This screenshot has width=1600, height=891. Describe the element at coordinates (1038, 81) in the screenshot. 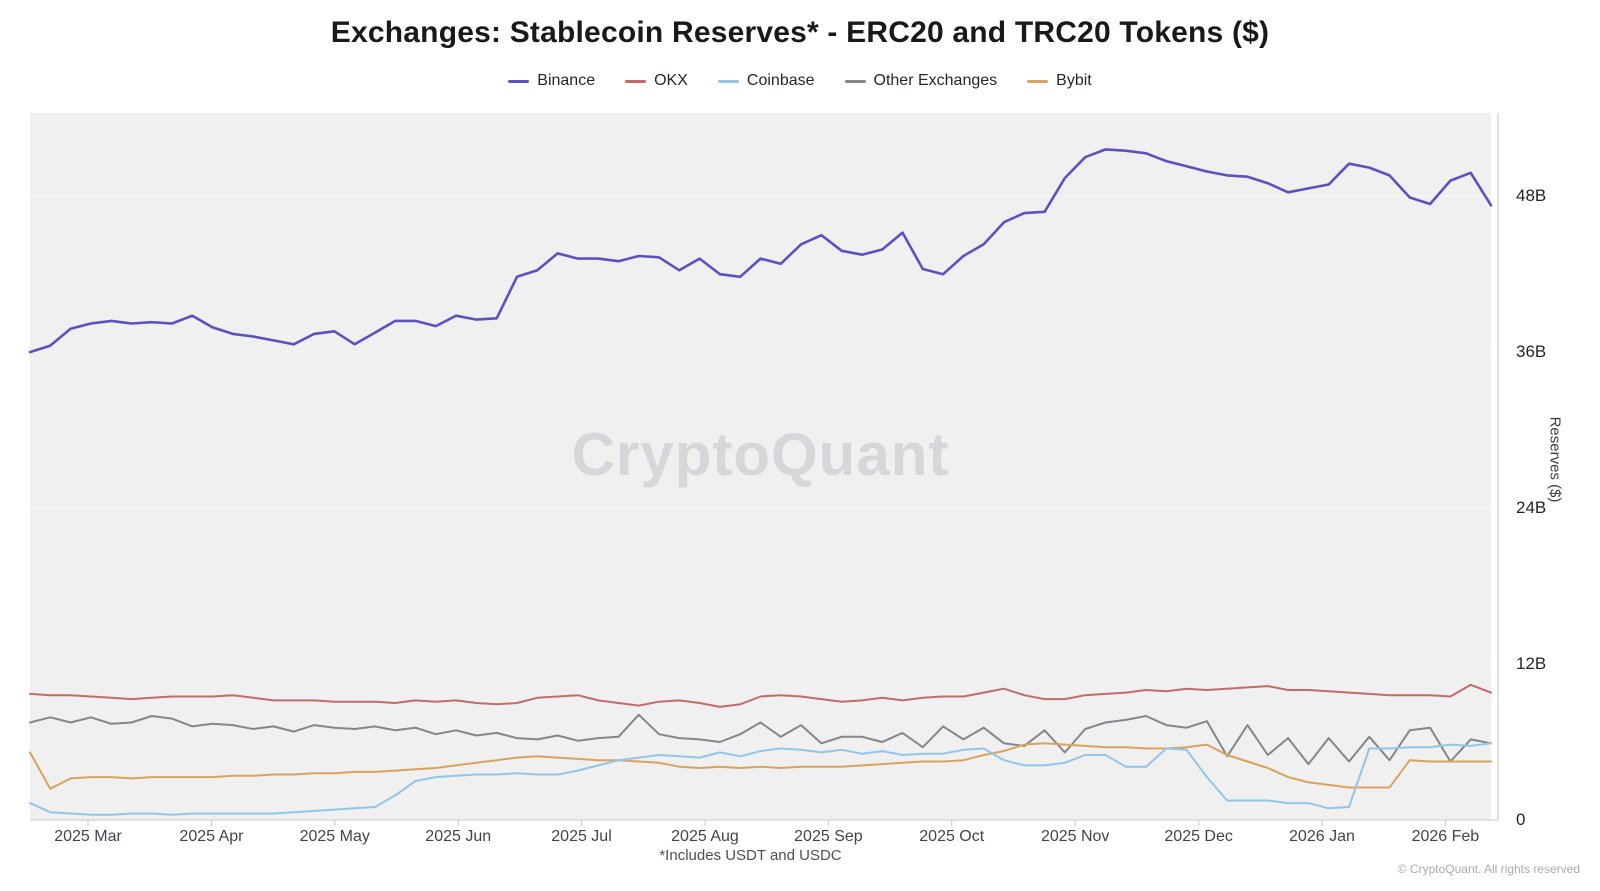

I see `legend-swatch-bybit` at that location.